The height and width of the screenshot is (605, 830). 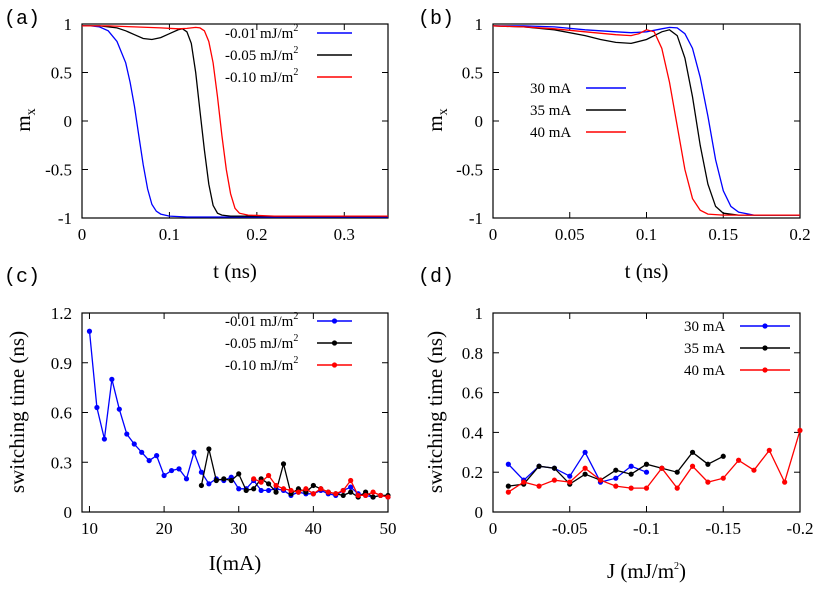 I want to click on plot-frame, so click(x=646, y=121).